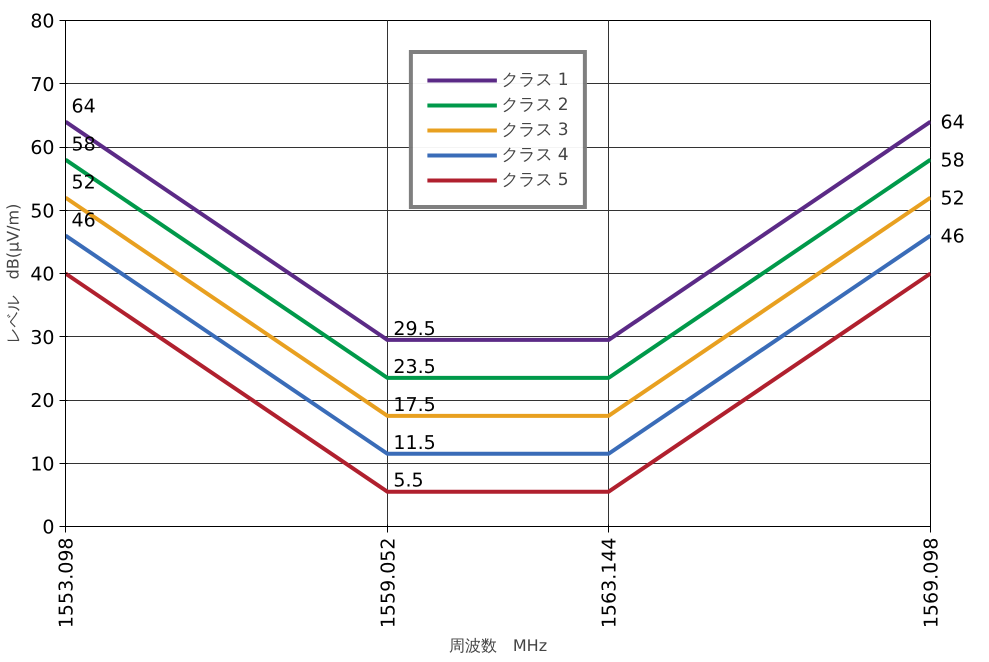  Describe the element at coordinates (388, 582) in the screenshot. I see `x-tick-label: 1559.052` at that location.